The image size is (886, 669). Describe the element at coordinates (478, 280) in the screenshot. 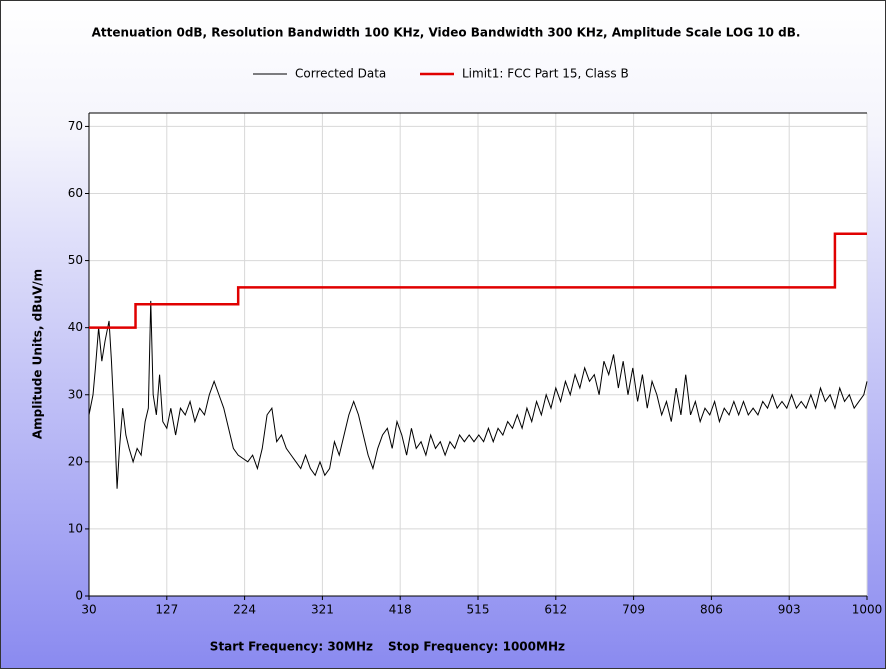

I see `data-line` at that location.